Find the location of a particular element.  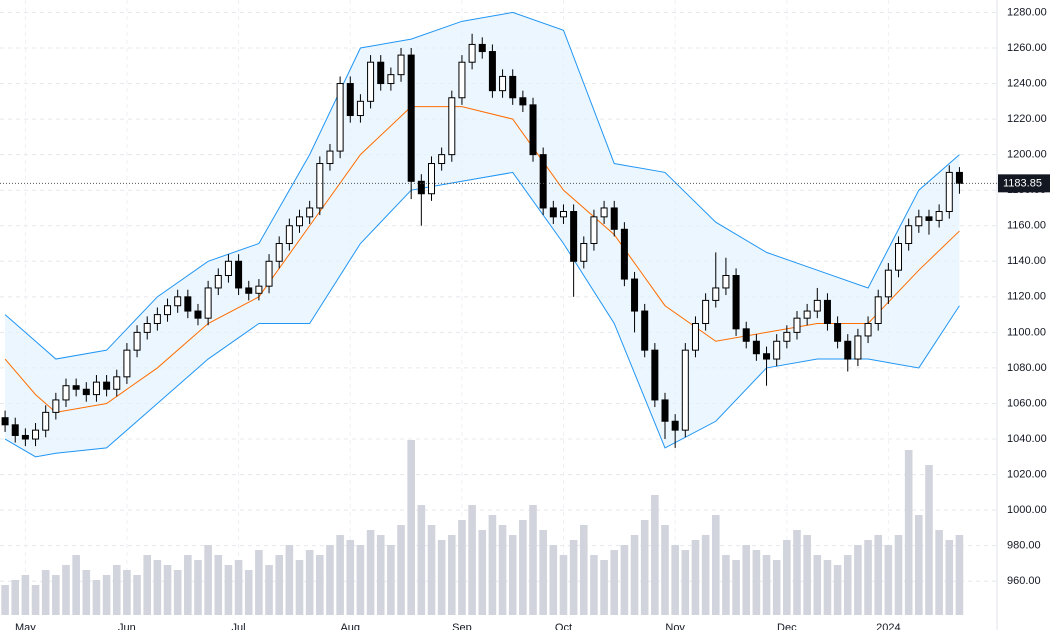

x-tick-label: May is located at coordinates (25, 626).